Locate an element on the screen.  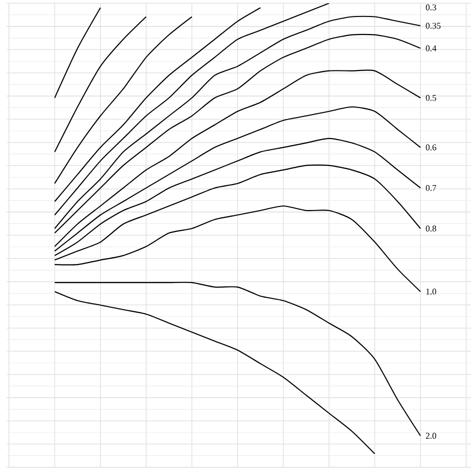
series-label: 0.4 is located at coordinates (431, 48).